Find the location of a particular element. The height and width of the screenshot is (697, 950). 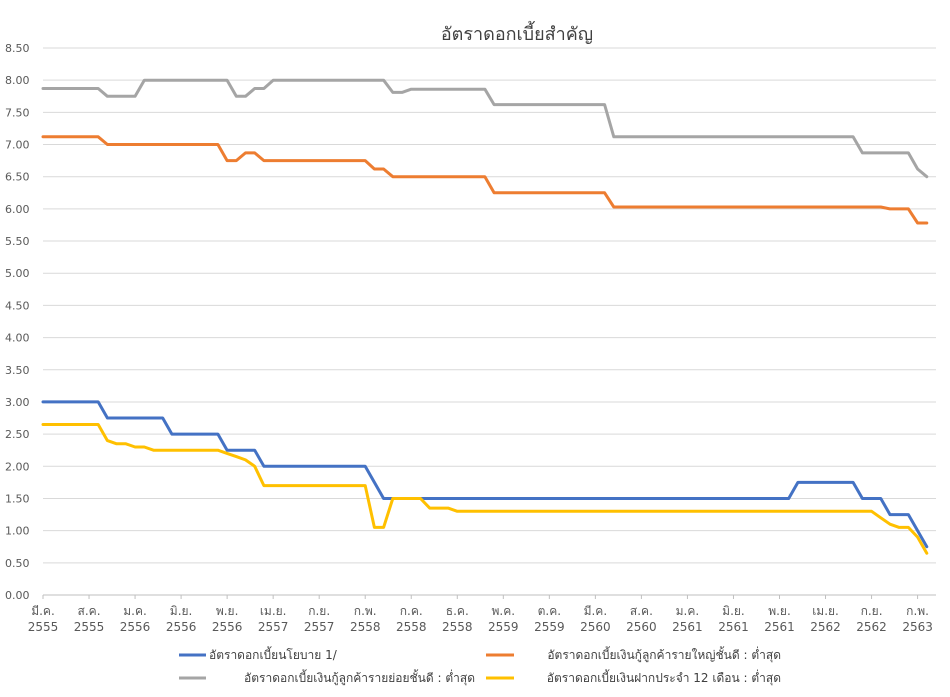

legend-label: อัตราดอกเบี้ยนโยบาย 1/ is located at coordinates (273, 654).